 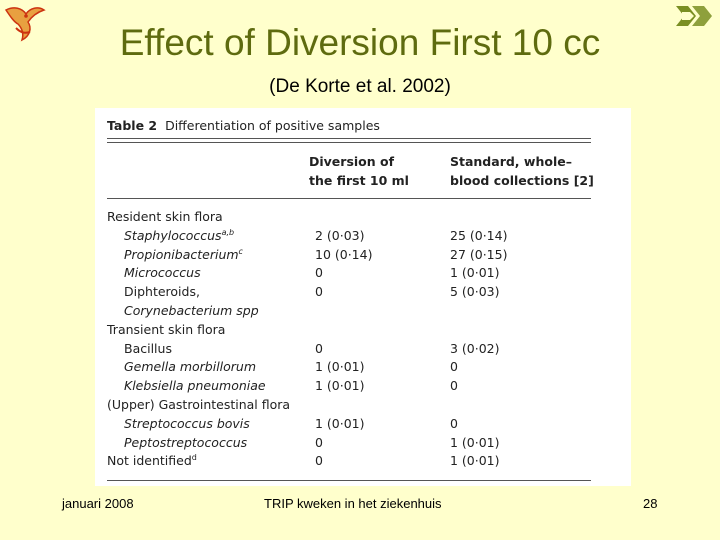 I want to click on table-caption-number: Table 2, so click(x=132, y=125).